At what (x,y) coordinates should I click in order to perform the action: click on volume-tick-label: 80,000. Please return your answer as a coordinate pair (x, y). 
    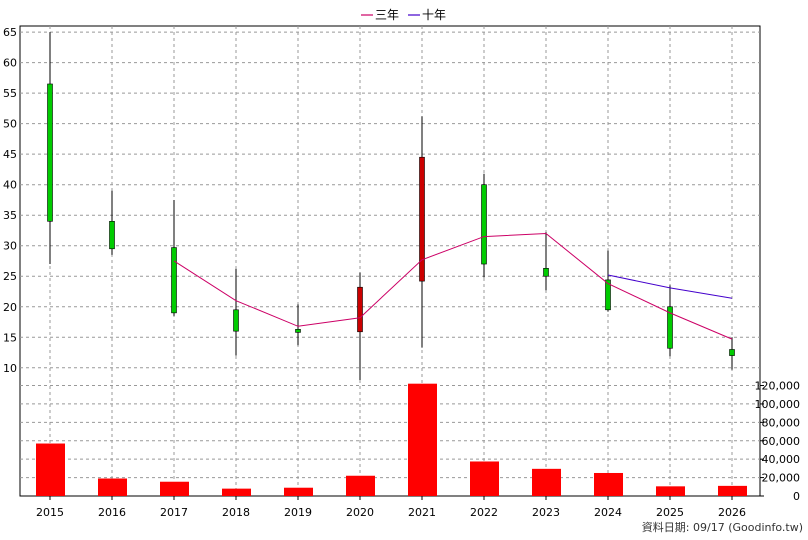
    Looking at the image, I should click on (781, 422).